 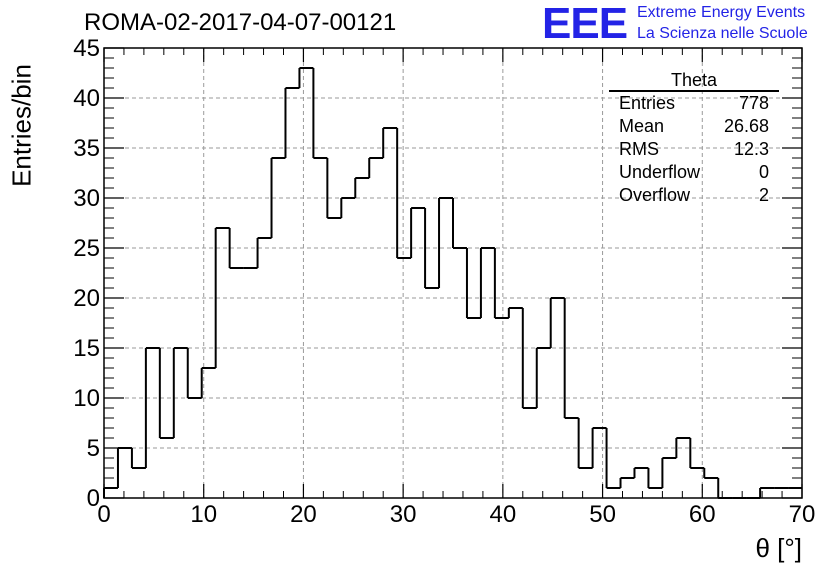 I want to click on y-tick-label: 0, so click(x=93, y=498).